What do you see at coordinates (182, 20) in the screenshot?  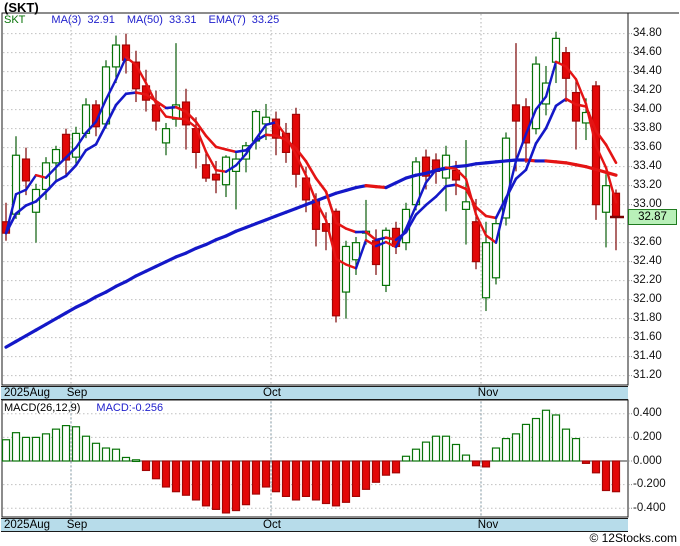 I see `legend-ma50-value: 33.31` at bounding box center [182, 20].